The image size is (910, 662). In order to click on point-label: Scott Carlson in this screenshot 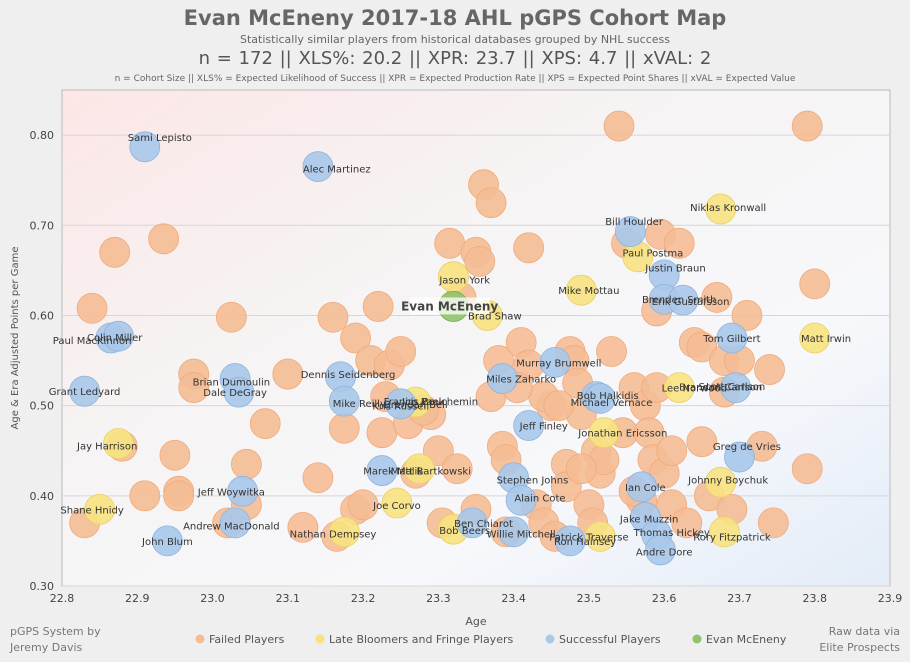, I will do `click(732, 387)`.